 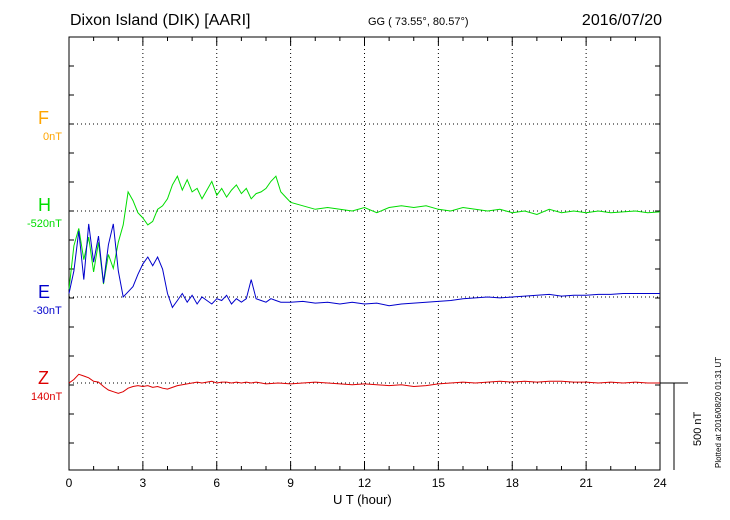 I want to click on chart-title: Dixon Island (DIK) [AARI], so click(x=160, y=20).